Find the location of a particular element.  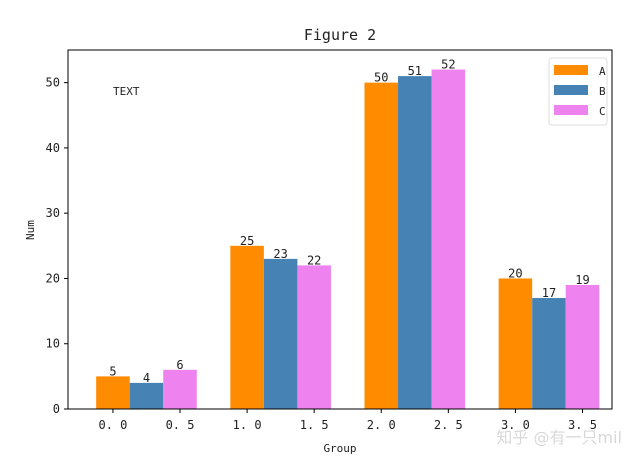

data-label: 52 is located at coordinates (448, 65).